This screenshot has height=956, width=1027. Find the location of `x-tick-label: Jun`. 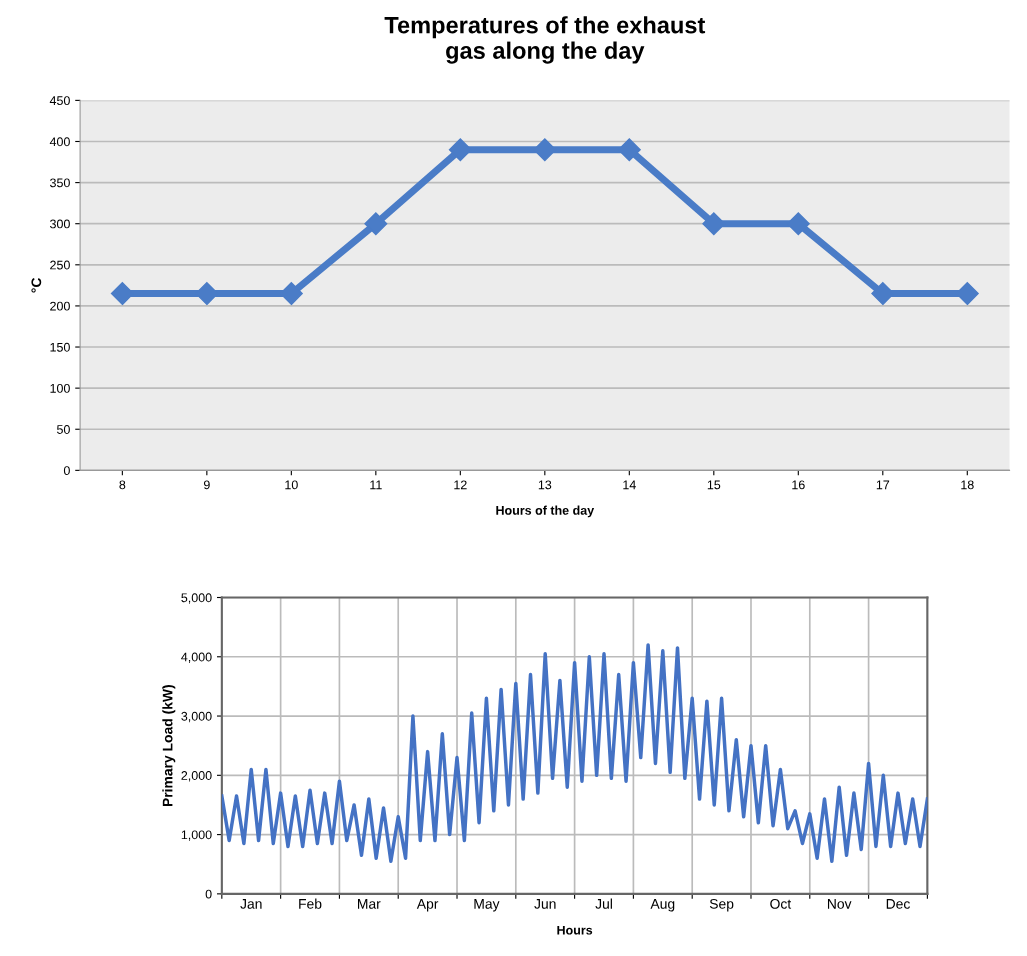

x-tick-label: Jun is located at coordinates (545, 904).